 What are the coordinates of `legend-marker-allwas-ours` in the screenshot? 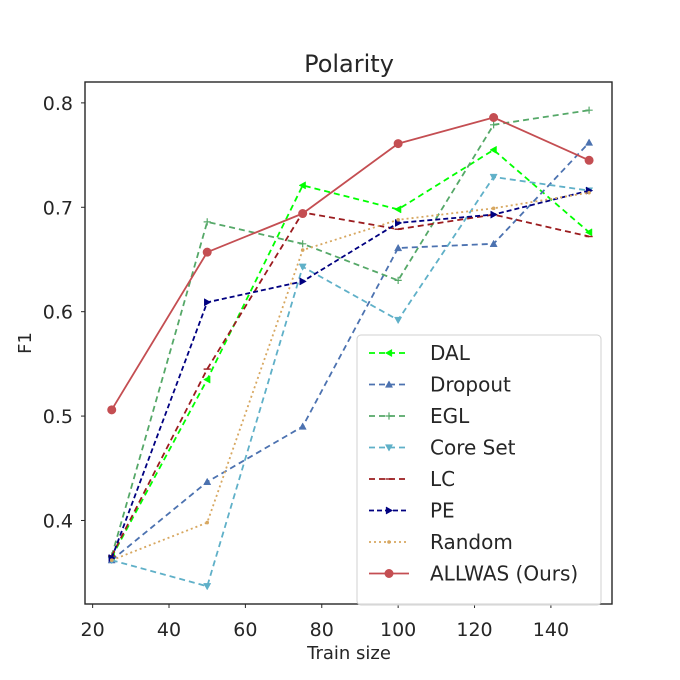 It's located at (389, 573).